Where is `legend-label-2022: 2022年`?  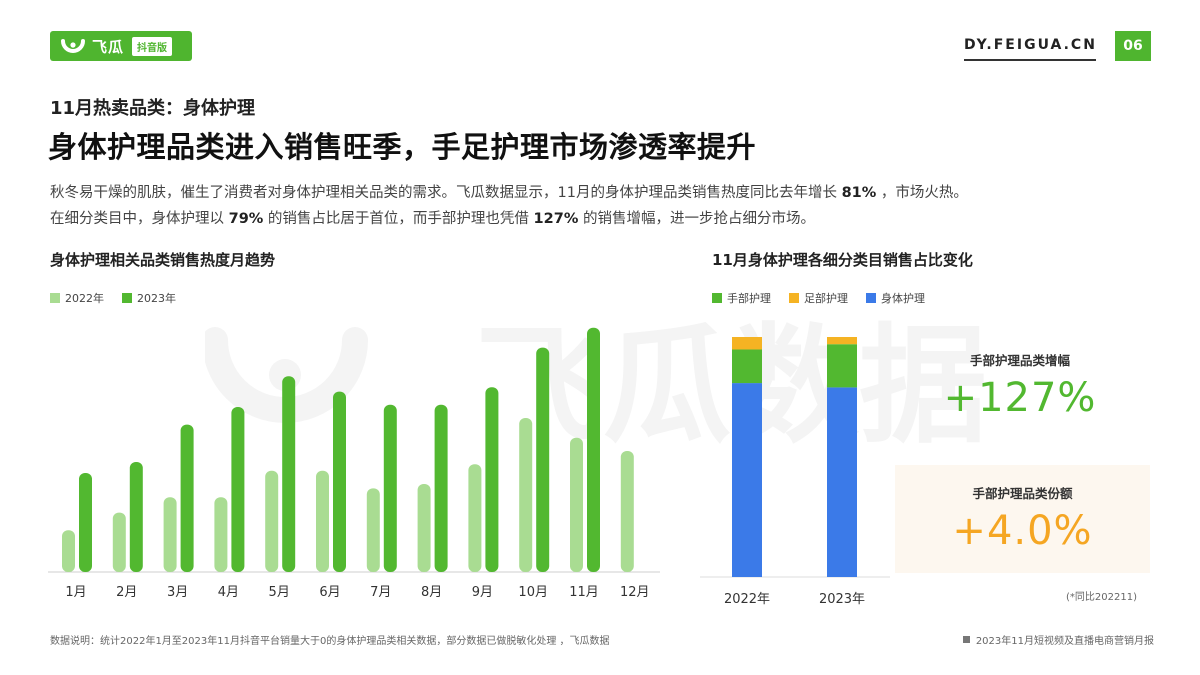
legend-label-2022: 2022年 is located at coordinates (84, 298).